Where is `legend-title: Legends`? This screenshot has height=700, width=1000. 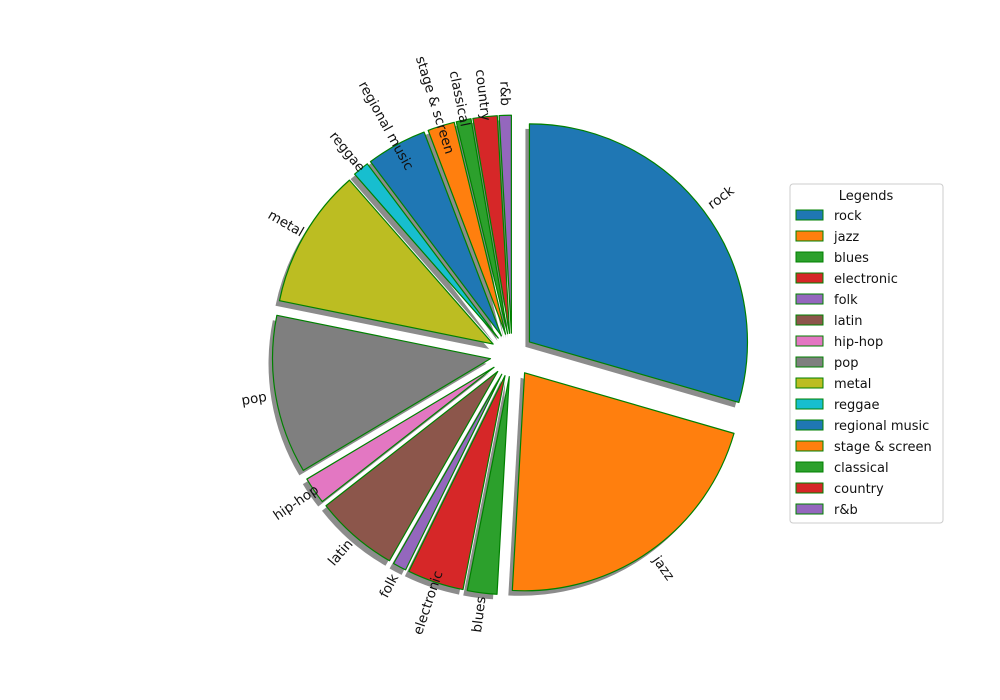 legend-title: Legends is located at coordinates (866, 196).